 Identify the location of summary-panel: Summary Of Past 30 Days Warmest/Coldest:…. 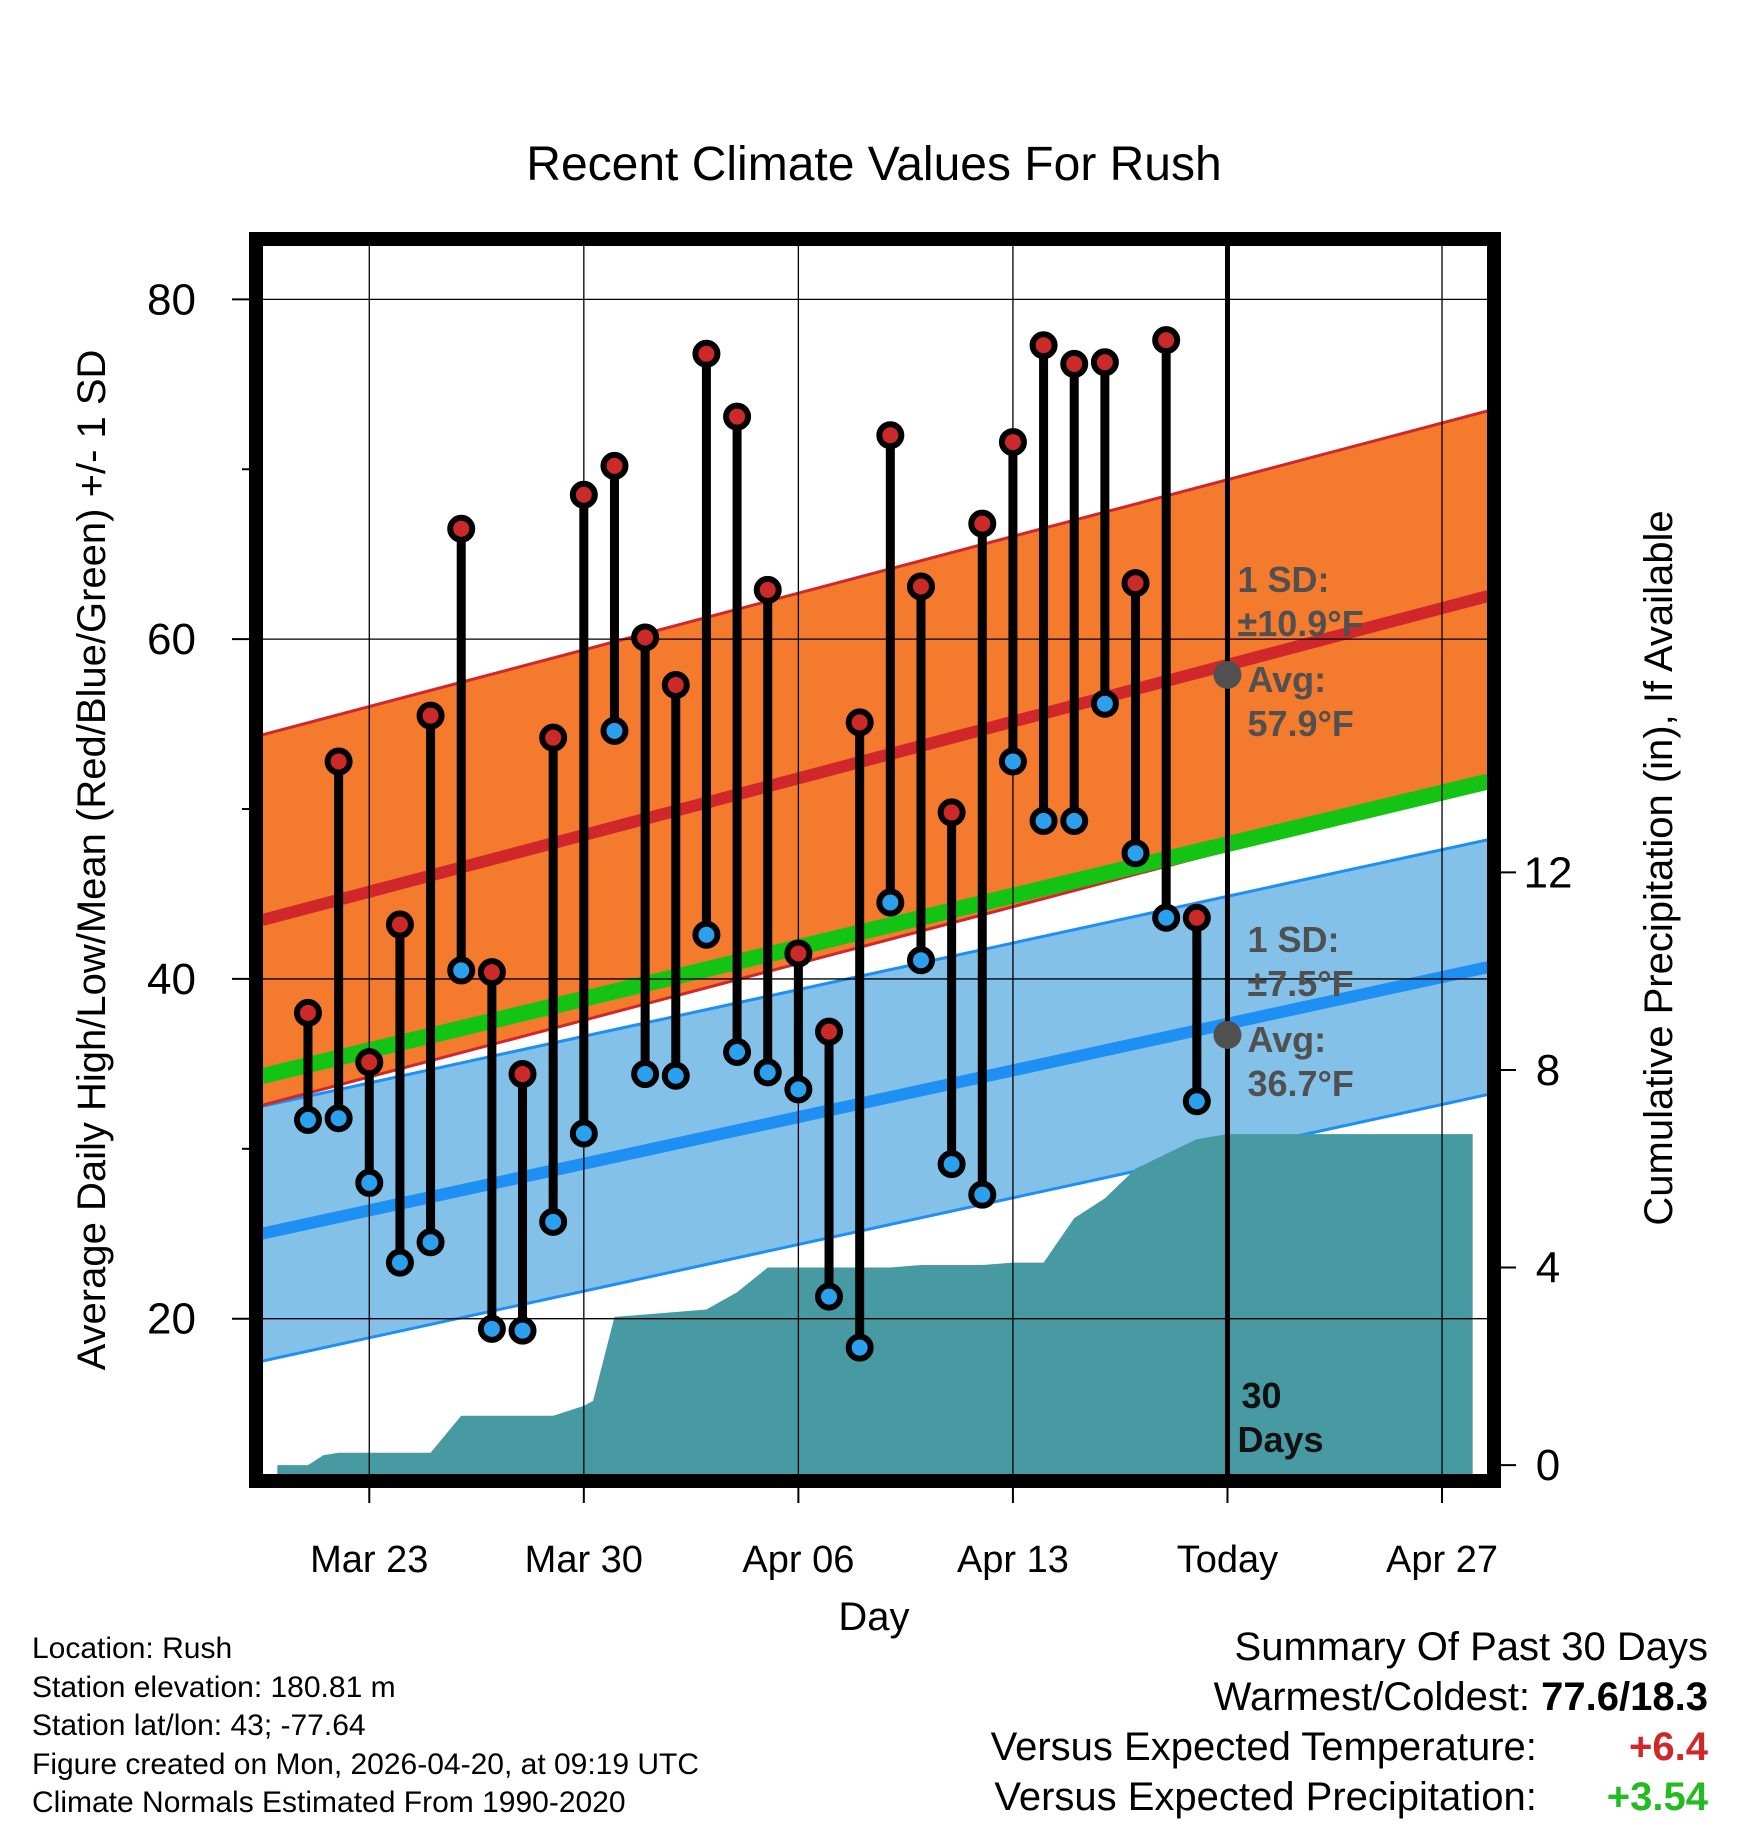
(1349, 1722).